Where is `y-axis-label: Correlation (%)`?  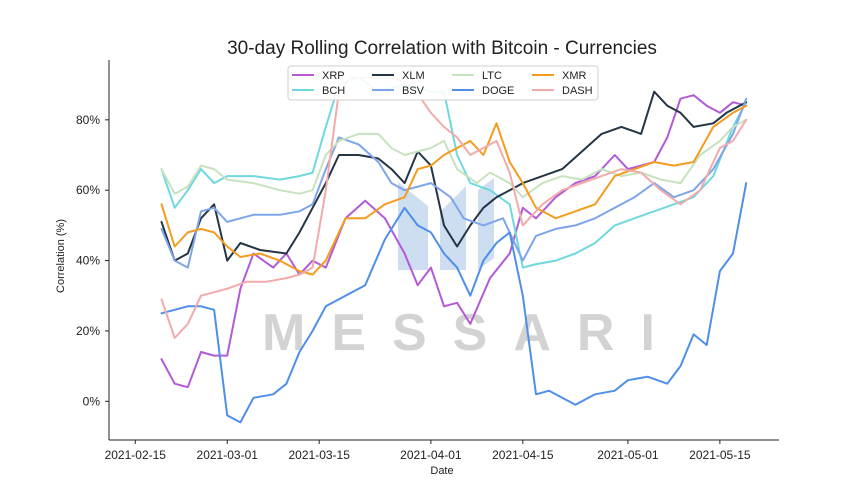
y-axis-label: Correlation (%) is located at coordinates (61, 256).